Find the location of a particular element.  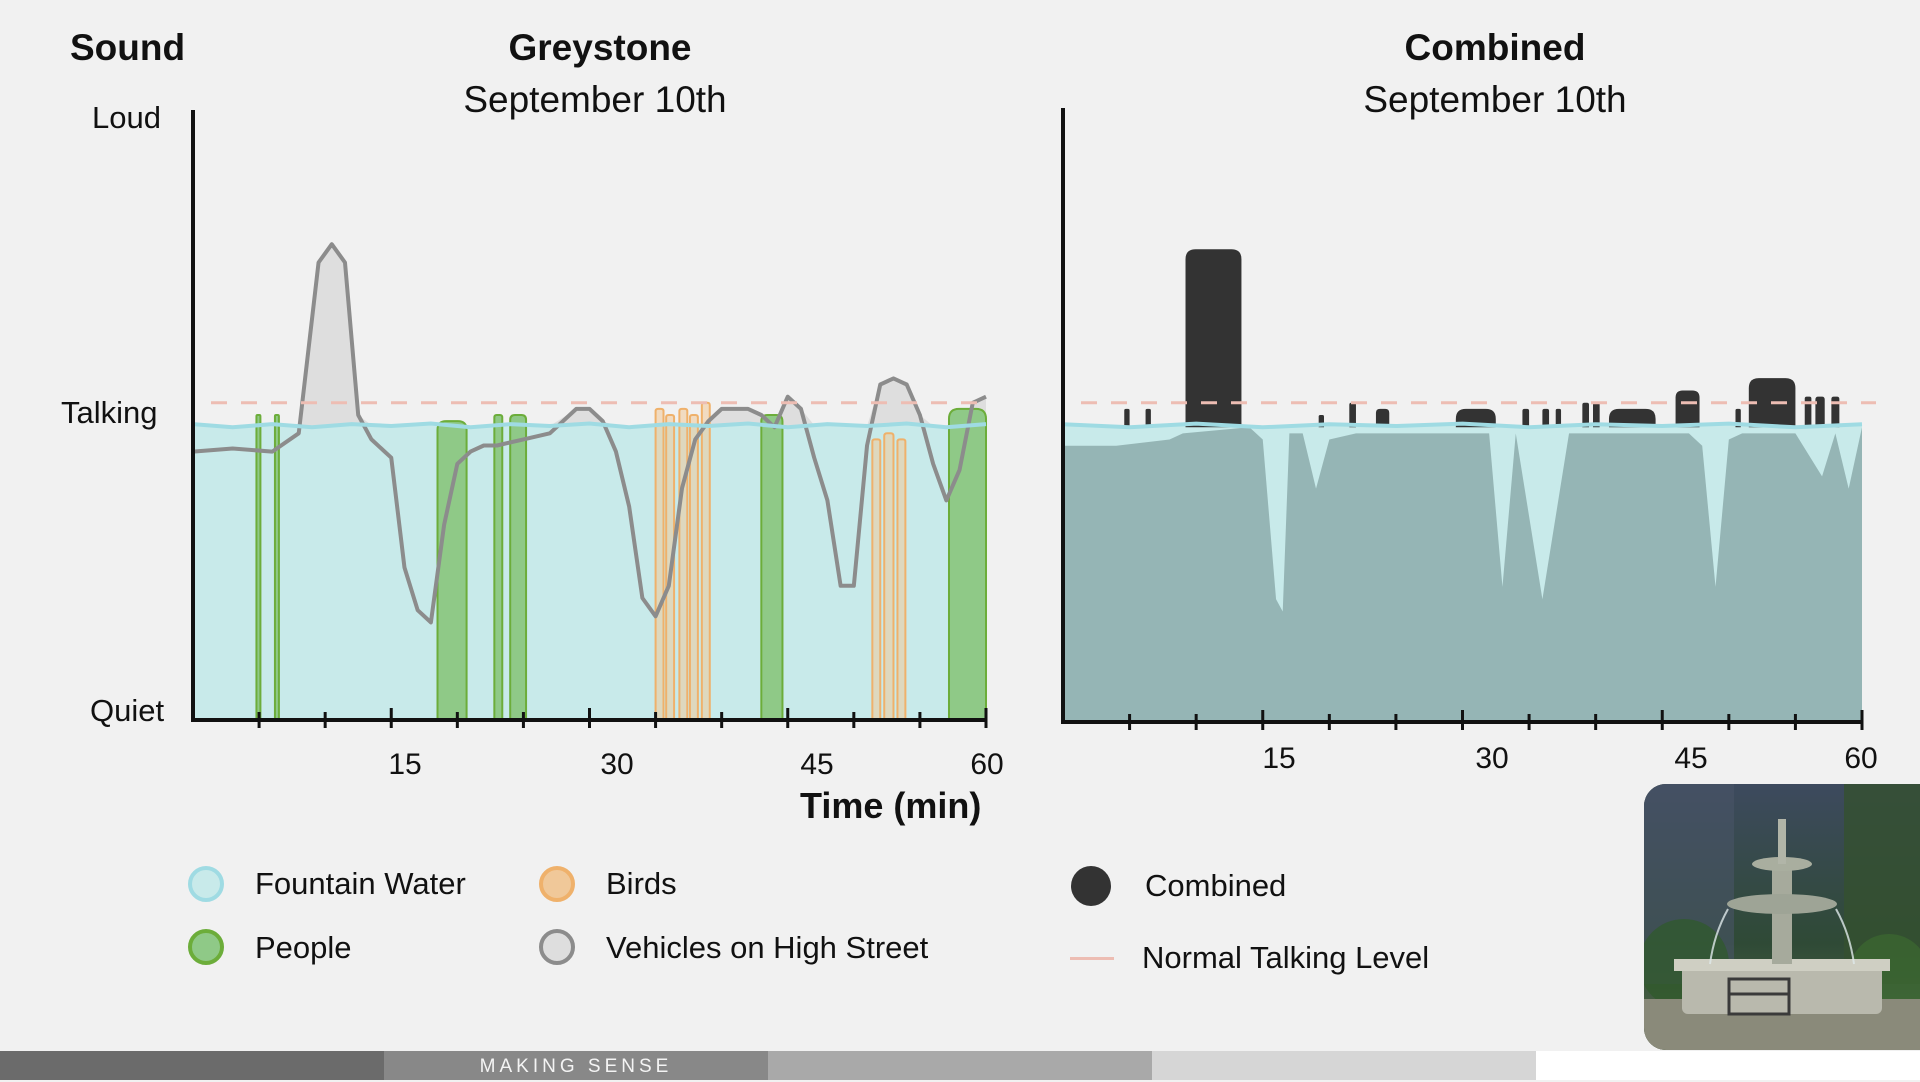

legend-fountain-label: Fountain Water is located at coordinates (360, 883).